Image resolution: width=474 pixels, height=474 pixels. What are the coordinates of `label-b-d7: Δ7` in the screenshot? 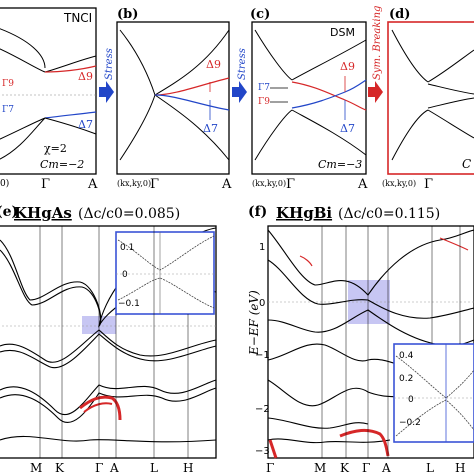 It's located at (210, 128).